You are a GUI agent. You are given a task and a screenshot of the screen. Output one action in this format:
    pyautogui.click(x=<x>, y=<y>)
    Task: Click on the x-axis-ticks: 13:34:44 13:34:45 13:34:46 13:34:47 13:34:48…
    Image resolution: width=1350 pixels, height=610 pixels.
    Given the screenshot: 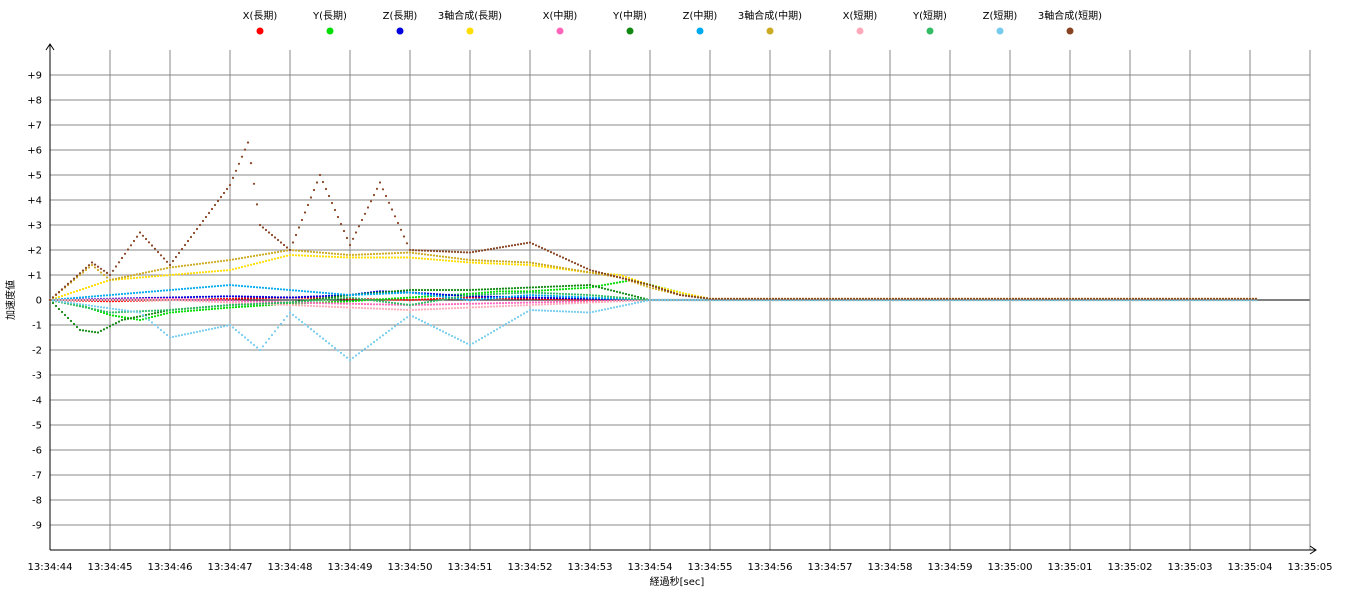 What is the action you would take?
    pyautogui.click(x=680, y=567)
    